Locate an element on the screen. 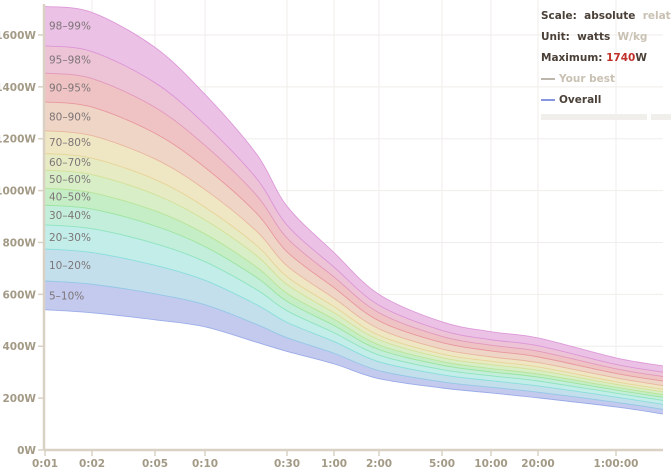 The image size is (671, 471). unit-row: Unit: watts W/kg is located at coordinates (606, 39).